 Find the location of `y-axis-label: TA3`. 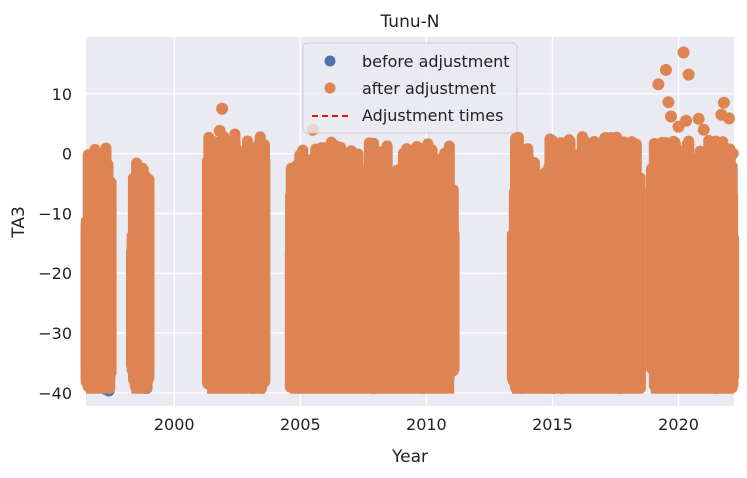

y-axis-label: TA3 is located at coordinates (19, 222).